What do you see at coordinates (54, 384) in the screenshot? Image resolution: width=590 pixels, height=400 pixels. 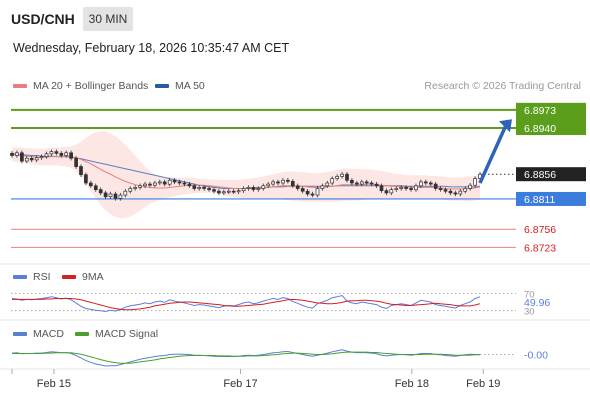 I see `x-tick-label: Feb 15` at bounding box center [54, 384].